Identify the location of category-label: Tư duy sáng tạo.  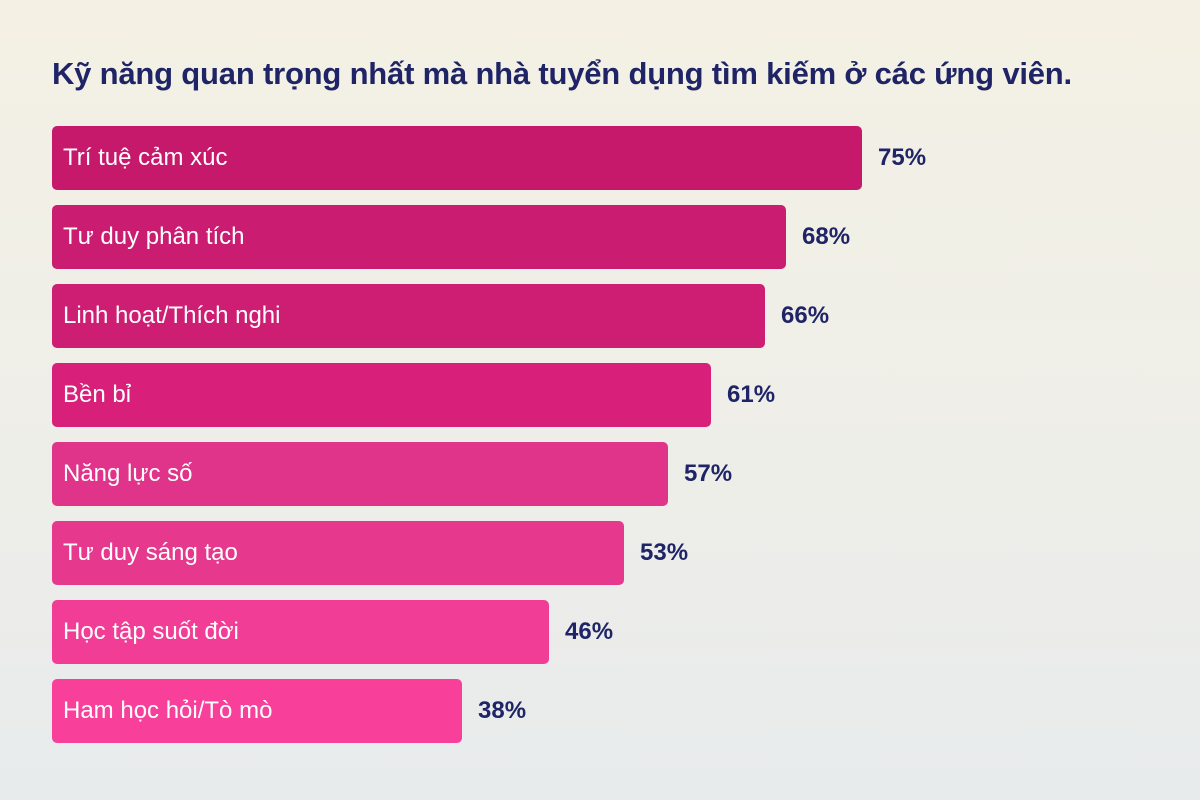
(150, 552).